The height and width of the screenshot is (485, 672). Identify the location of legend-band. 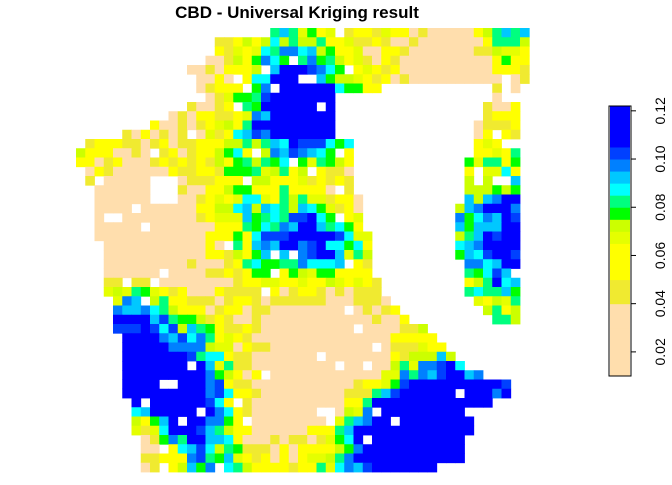
(620, 201).